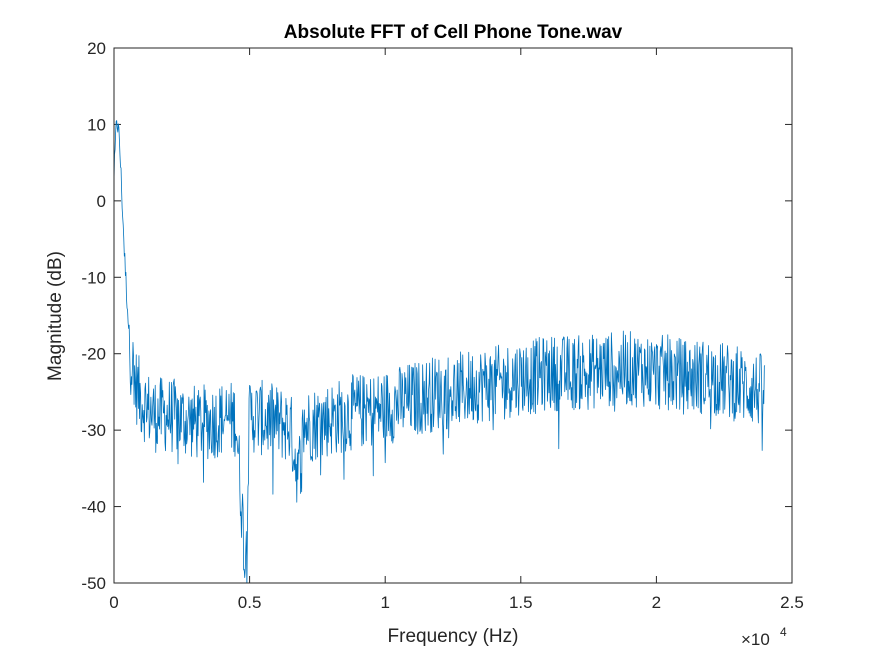 The height and width of the screenshot is (661, 875). What do you see at coordinates (755, 639) in the screenshot?
I see `x-exponent-base: ×10` at bounding box center [755, 639].